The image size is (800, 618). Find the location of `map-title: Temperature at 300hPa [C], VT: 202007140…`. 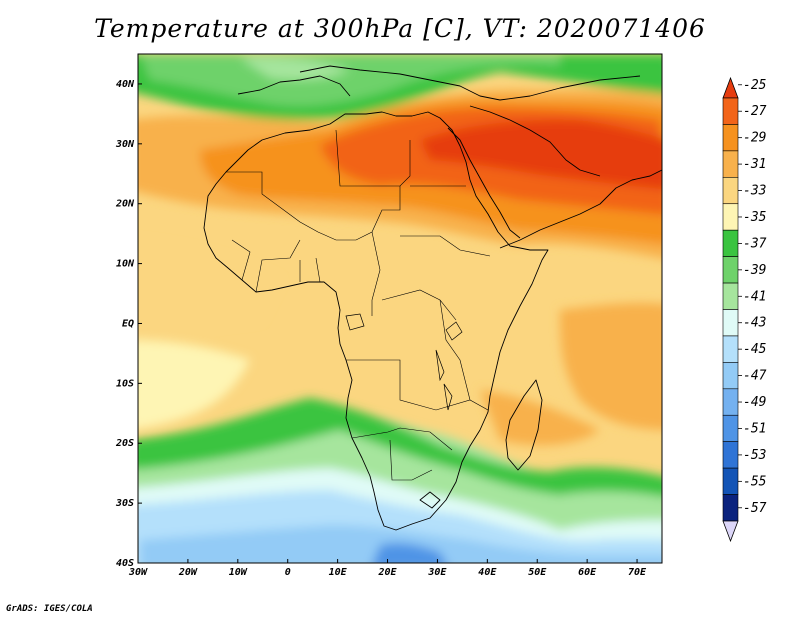

map-title: Temperature at 300hPa [C], VT: 202007140… is located at coordinates (400, 28).